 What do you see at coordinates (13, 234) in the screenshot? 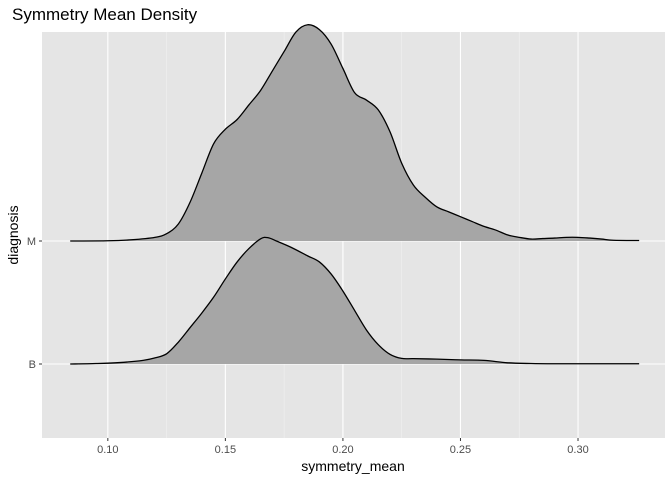
I see `y-axis-title: diagnosis` at bounding box center [13, 234].